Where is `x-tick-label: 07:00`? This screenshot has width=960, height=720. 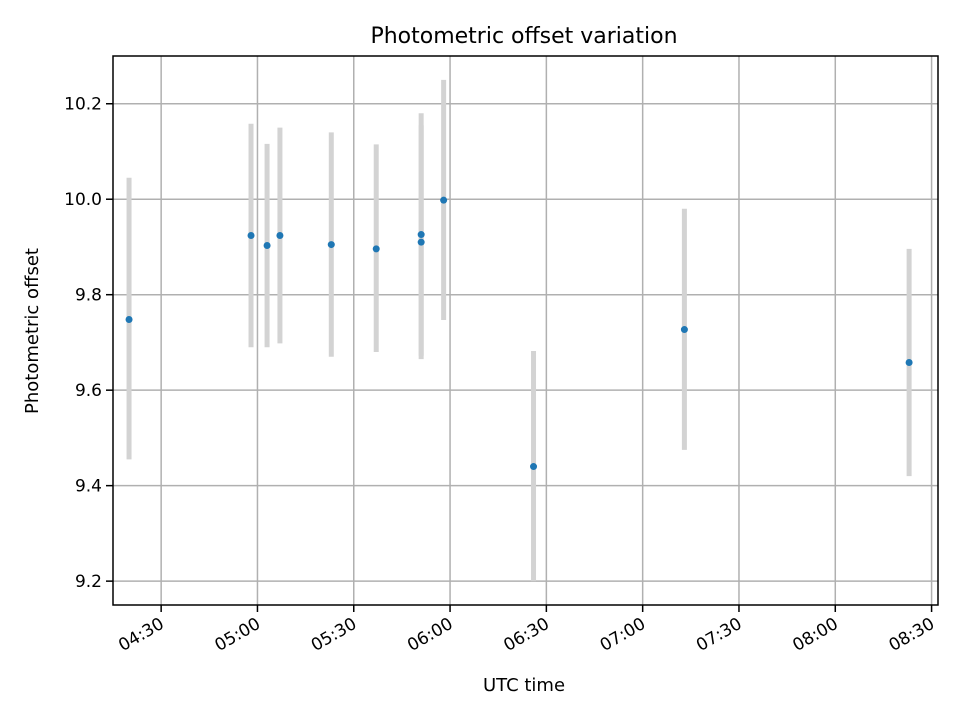 x-tick-label: 07:00 is located at coordinates (623, 635).